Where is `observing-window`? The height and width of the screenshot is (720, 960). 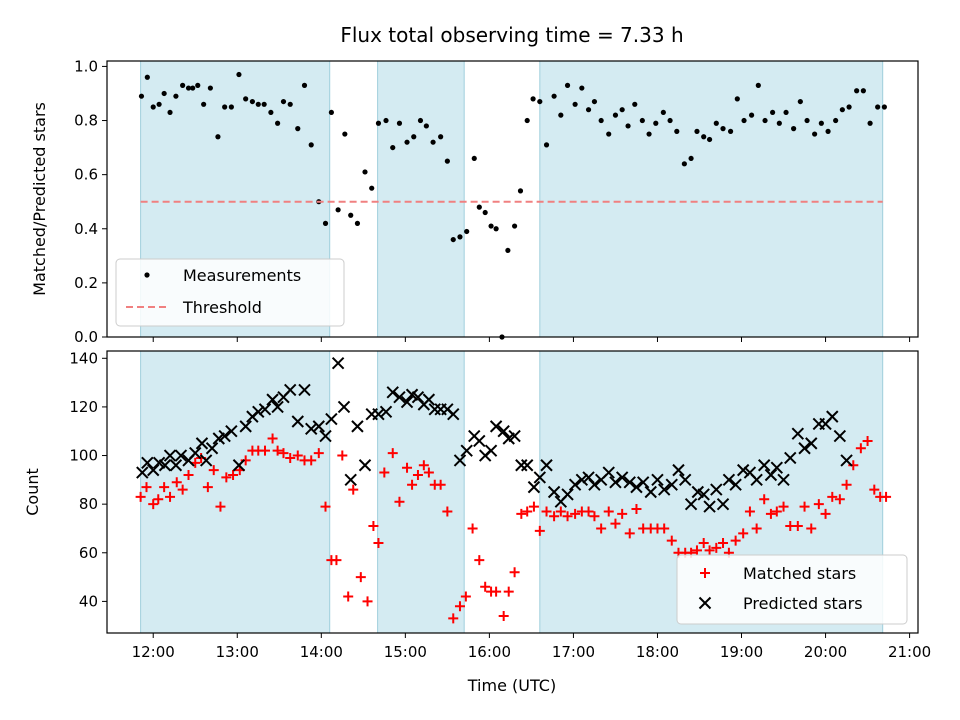 observing-window is located at coordinates (235, 492).